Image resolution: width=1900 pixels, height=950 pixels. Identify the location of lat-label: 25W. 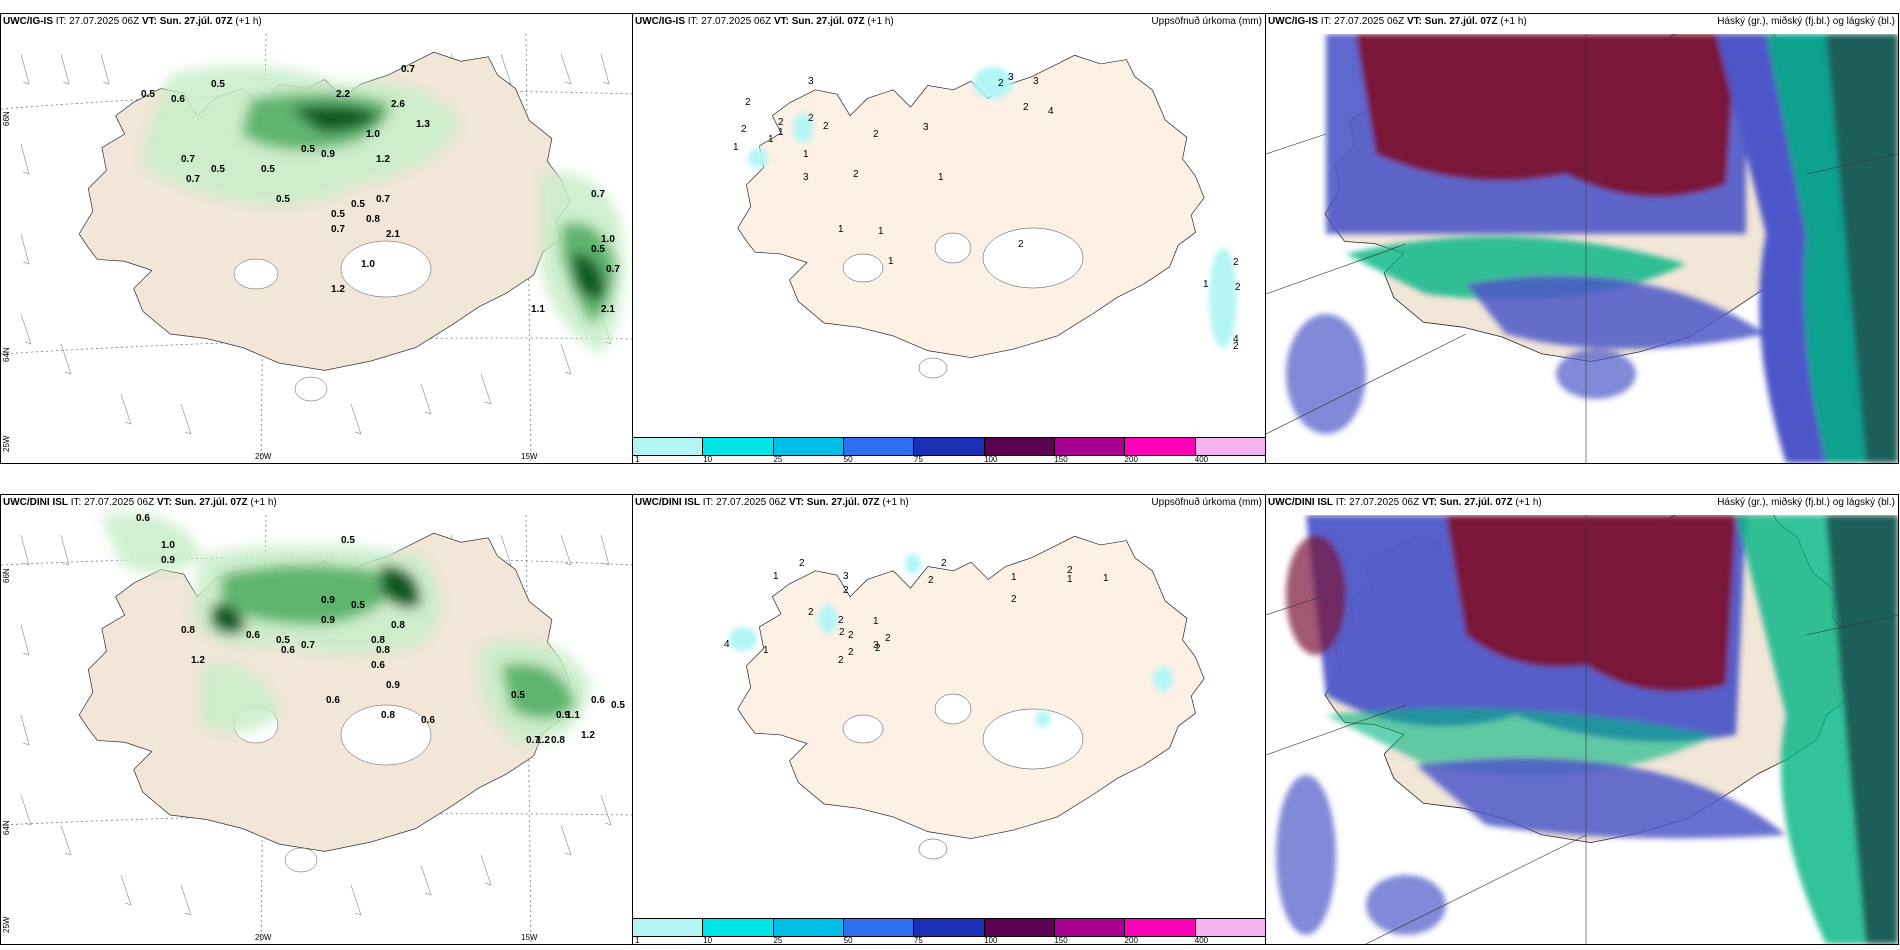
(6, 443).